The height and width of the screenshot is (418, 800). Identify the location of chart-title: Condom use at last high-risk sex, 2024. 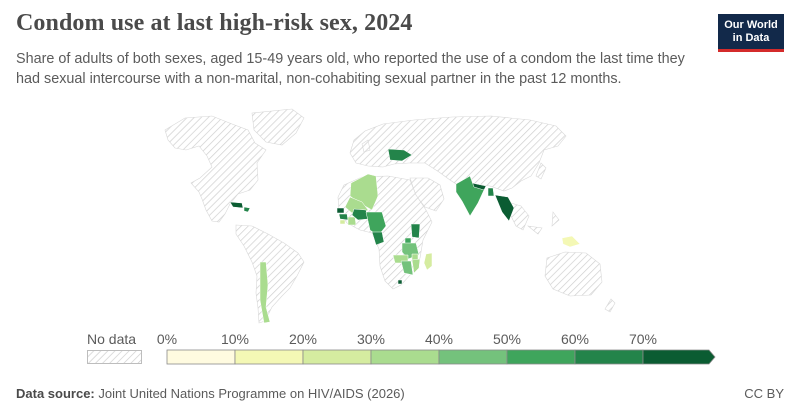
(214, 23).